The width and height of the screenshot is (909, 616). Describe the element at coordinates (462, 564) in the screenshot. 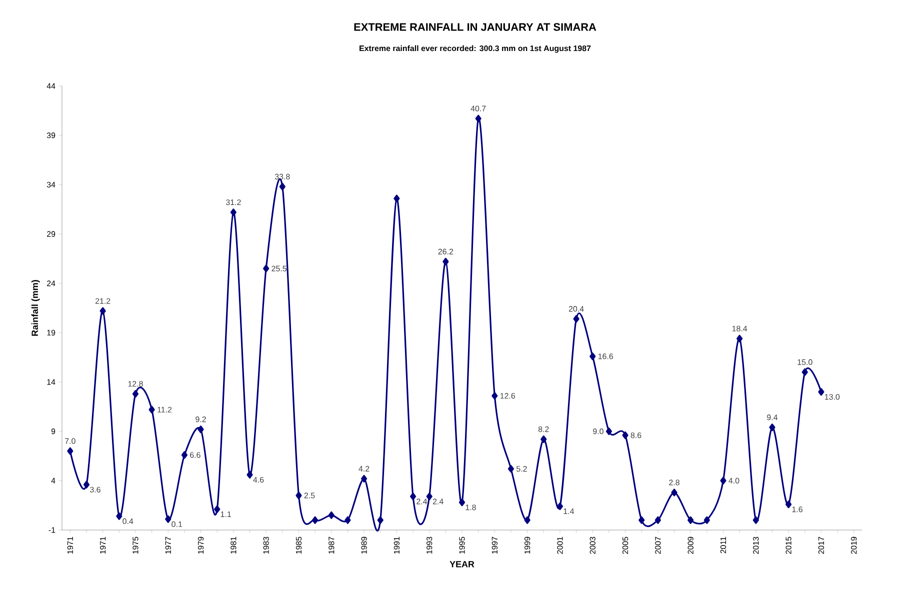

I see `x-axis-title: YEAR` at that location.